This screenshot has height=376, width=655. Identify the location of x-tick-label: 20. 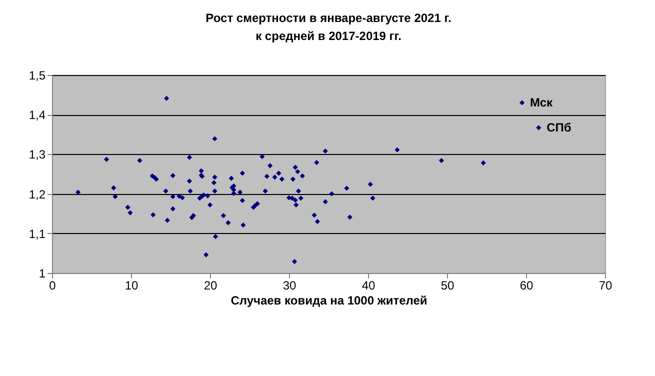
(211, 285).